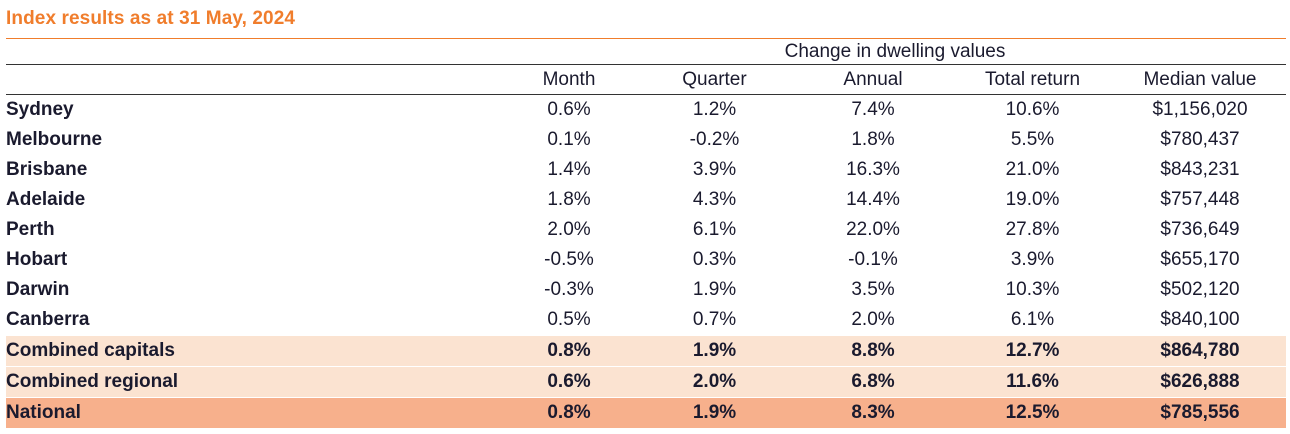 Image resolution: width=1290 pixels, height=434 pixels. I want to click on title-divider, so click(646, 38).